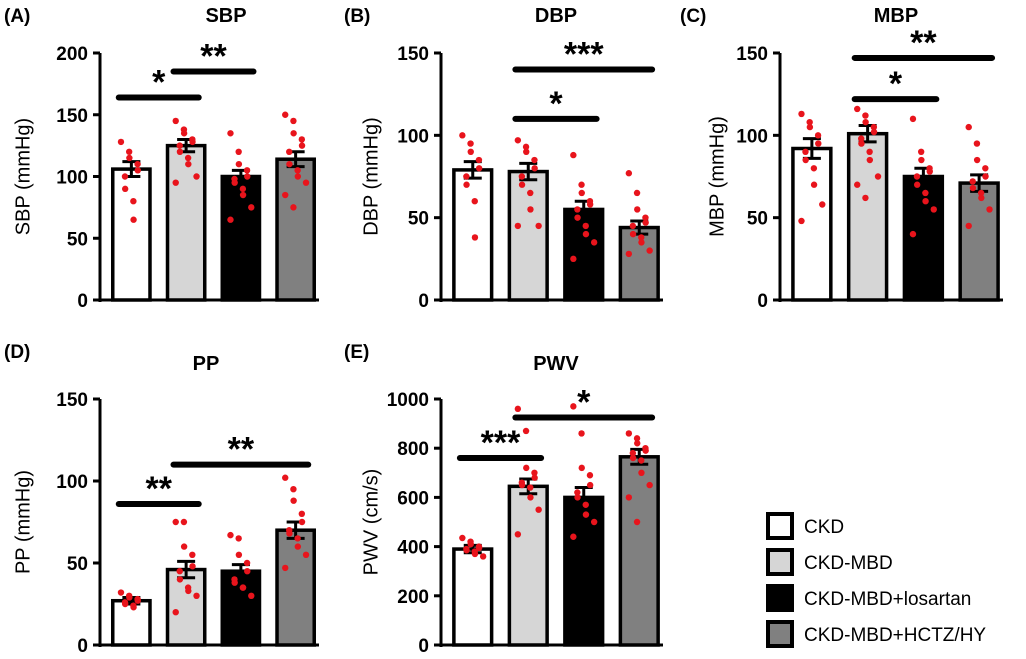  Describe the element at coordinates (848, 563) in the screenshot. I see `legend-label: CKD-MBD` at that location.